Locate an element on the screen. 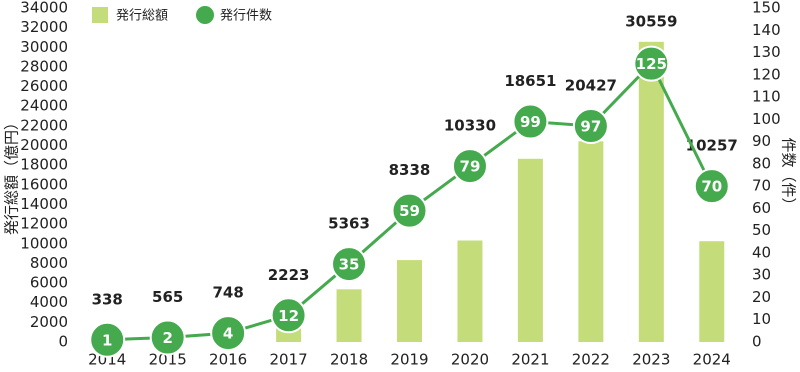 The width and height of the screenshot is (800, 372). y2-tick-label: 30 is located at coordinates (761, 275).